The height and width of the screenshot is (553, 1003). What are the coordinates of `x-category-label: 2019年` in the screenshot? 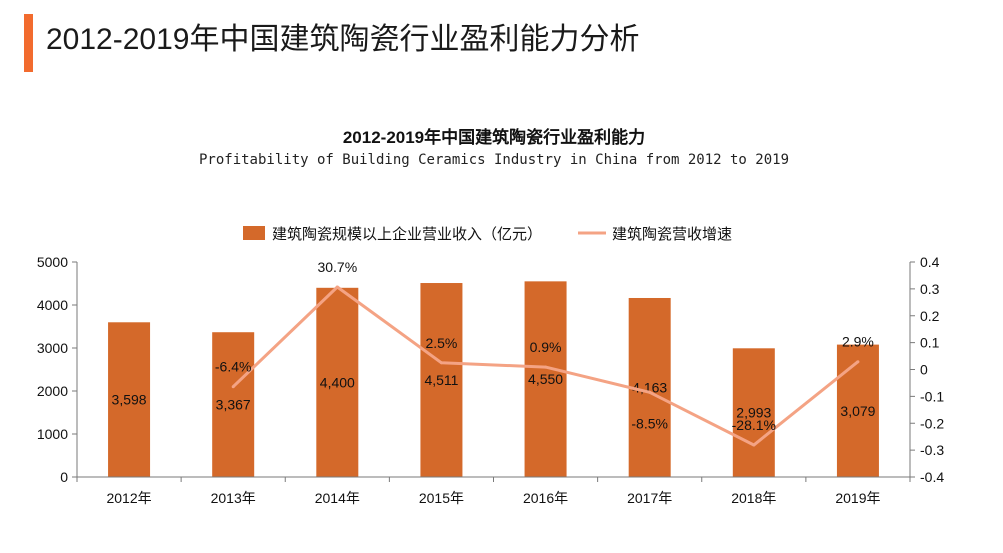 It's located at (857, 498).